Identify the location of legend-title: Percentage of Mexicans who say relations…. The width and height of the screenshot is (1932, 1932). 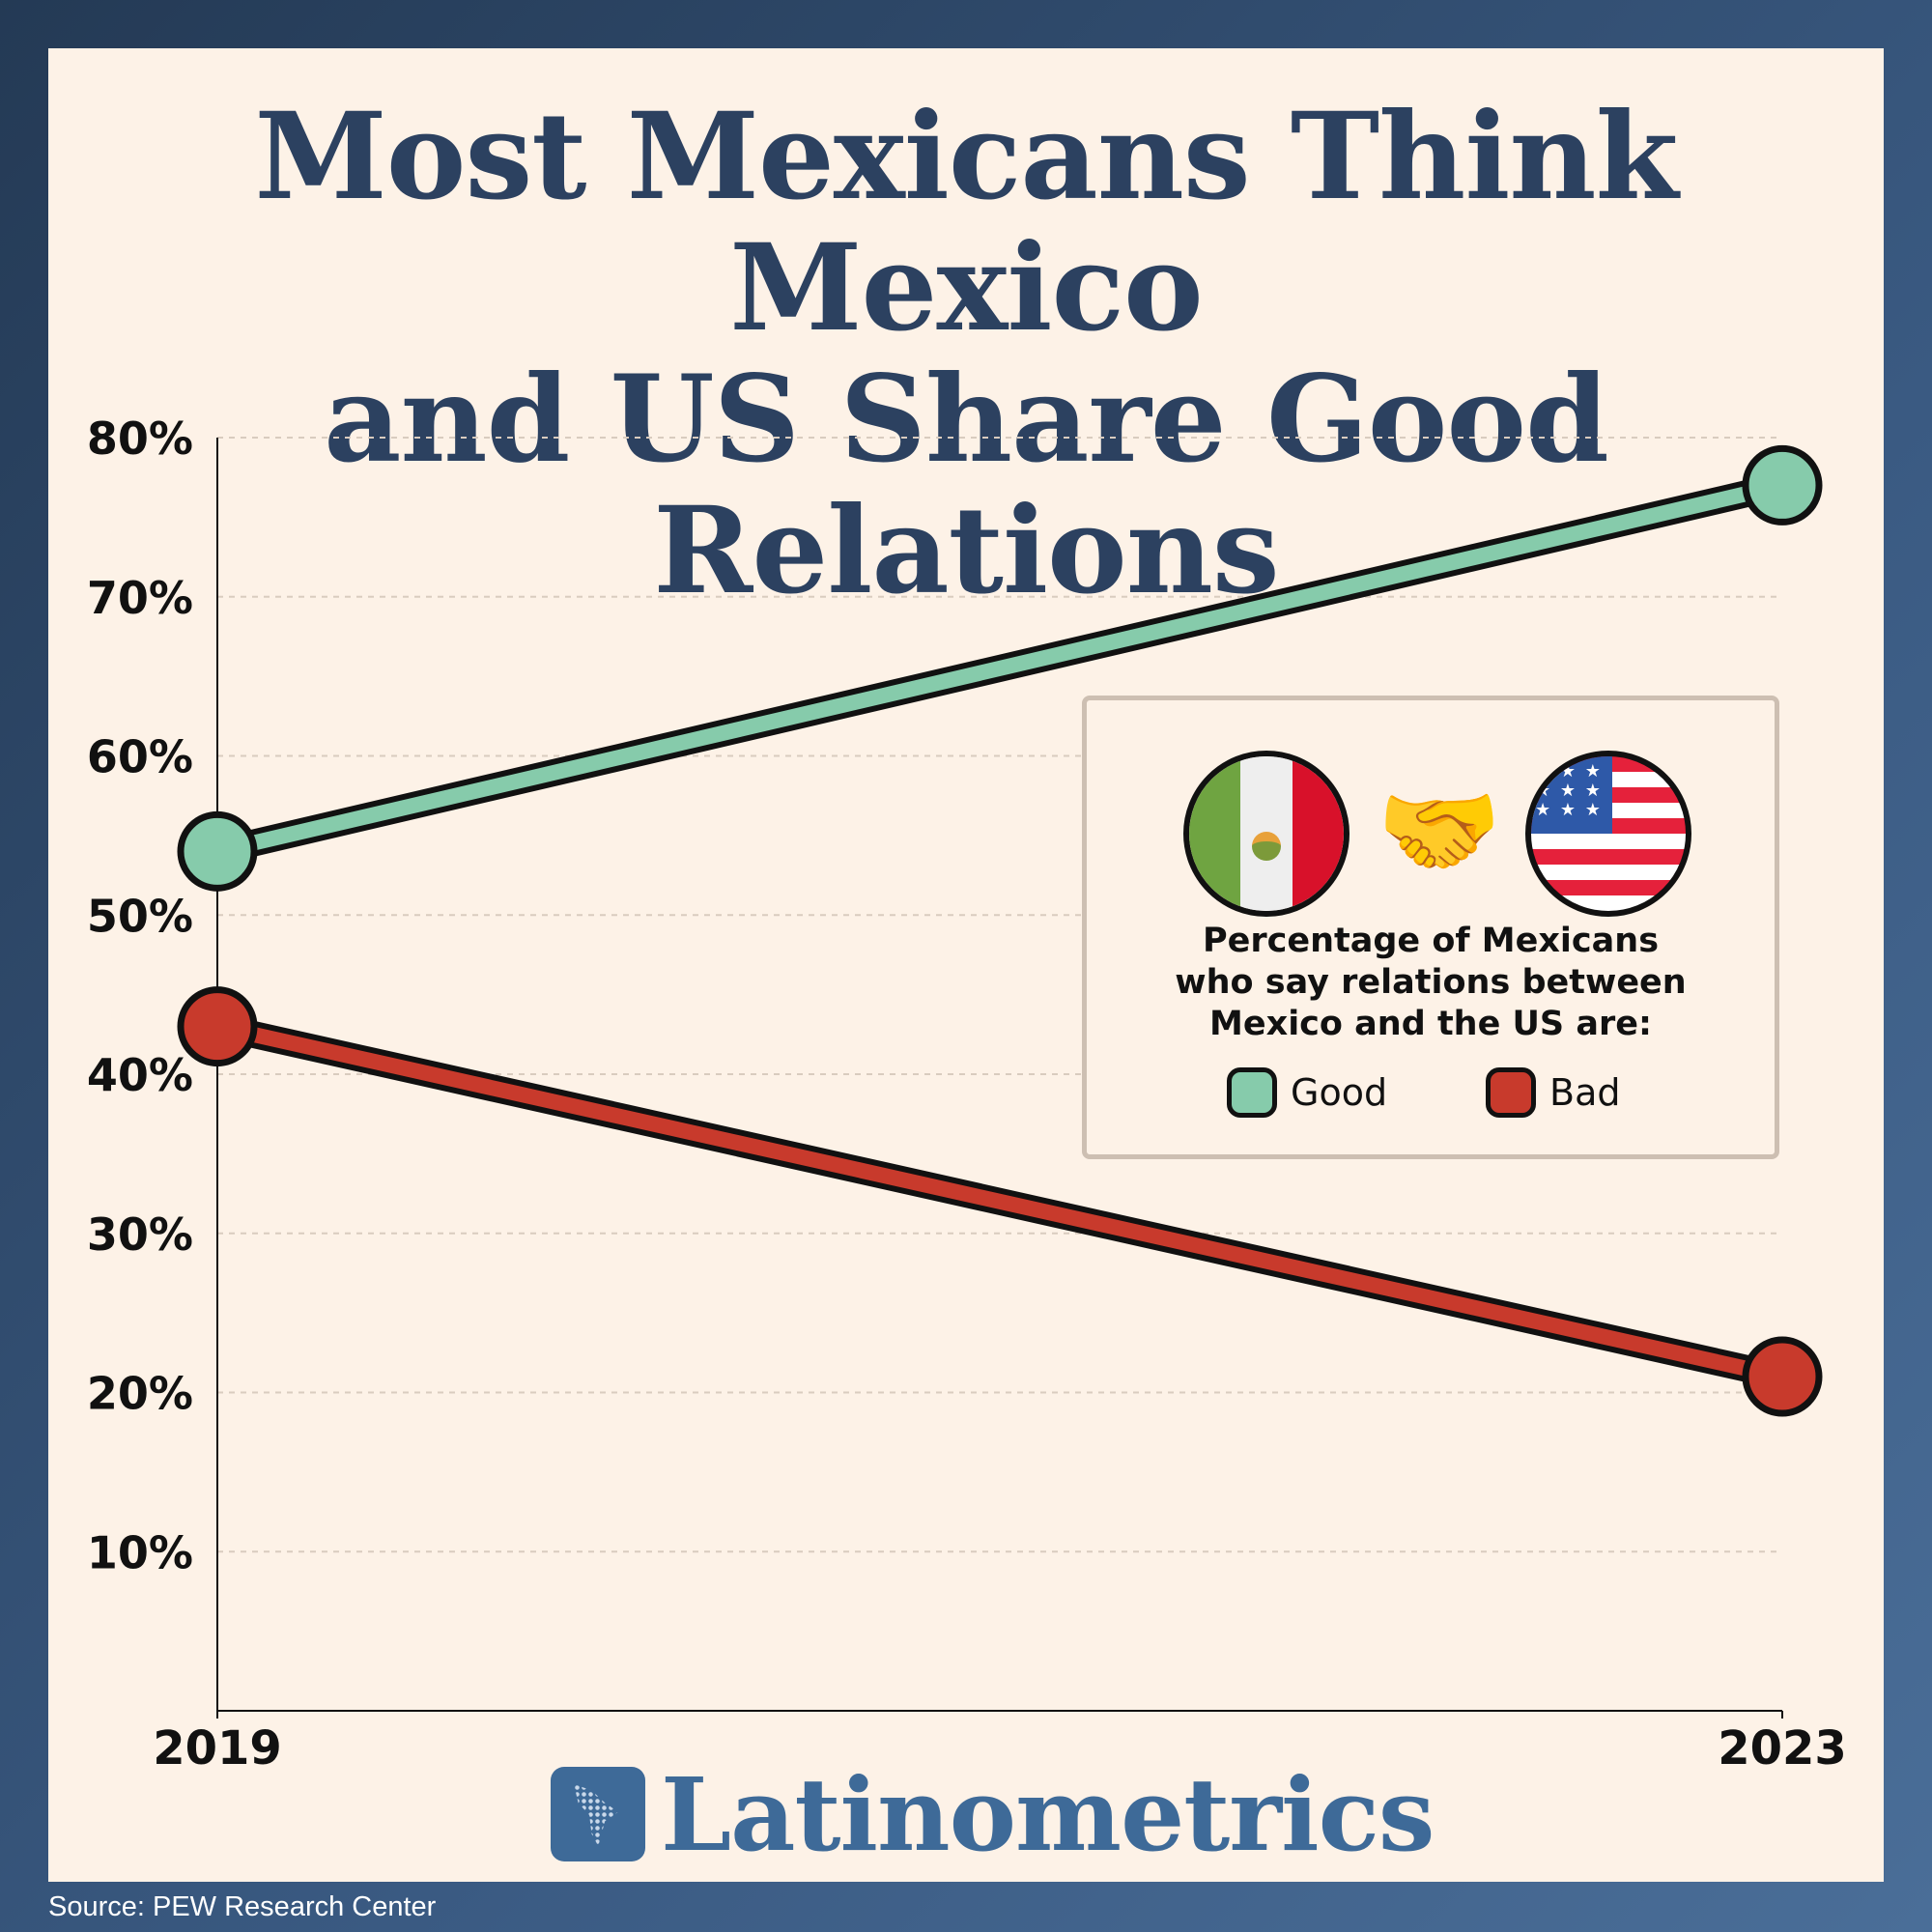
(1431, 983).